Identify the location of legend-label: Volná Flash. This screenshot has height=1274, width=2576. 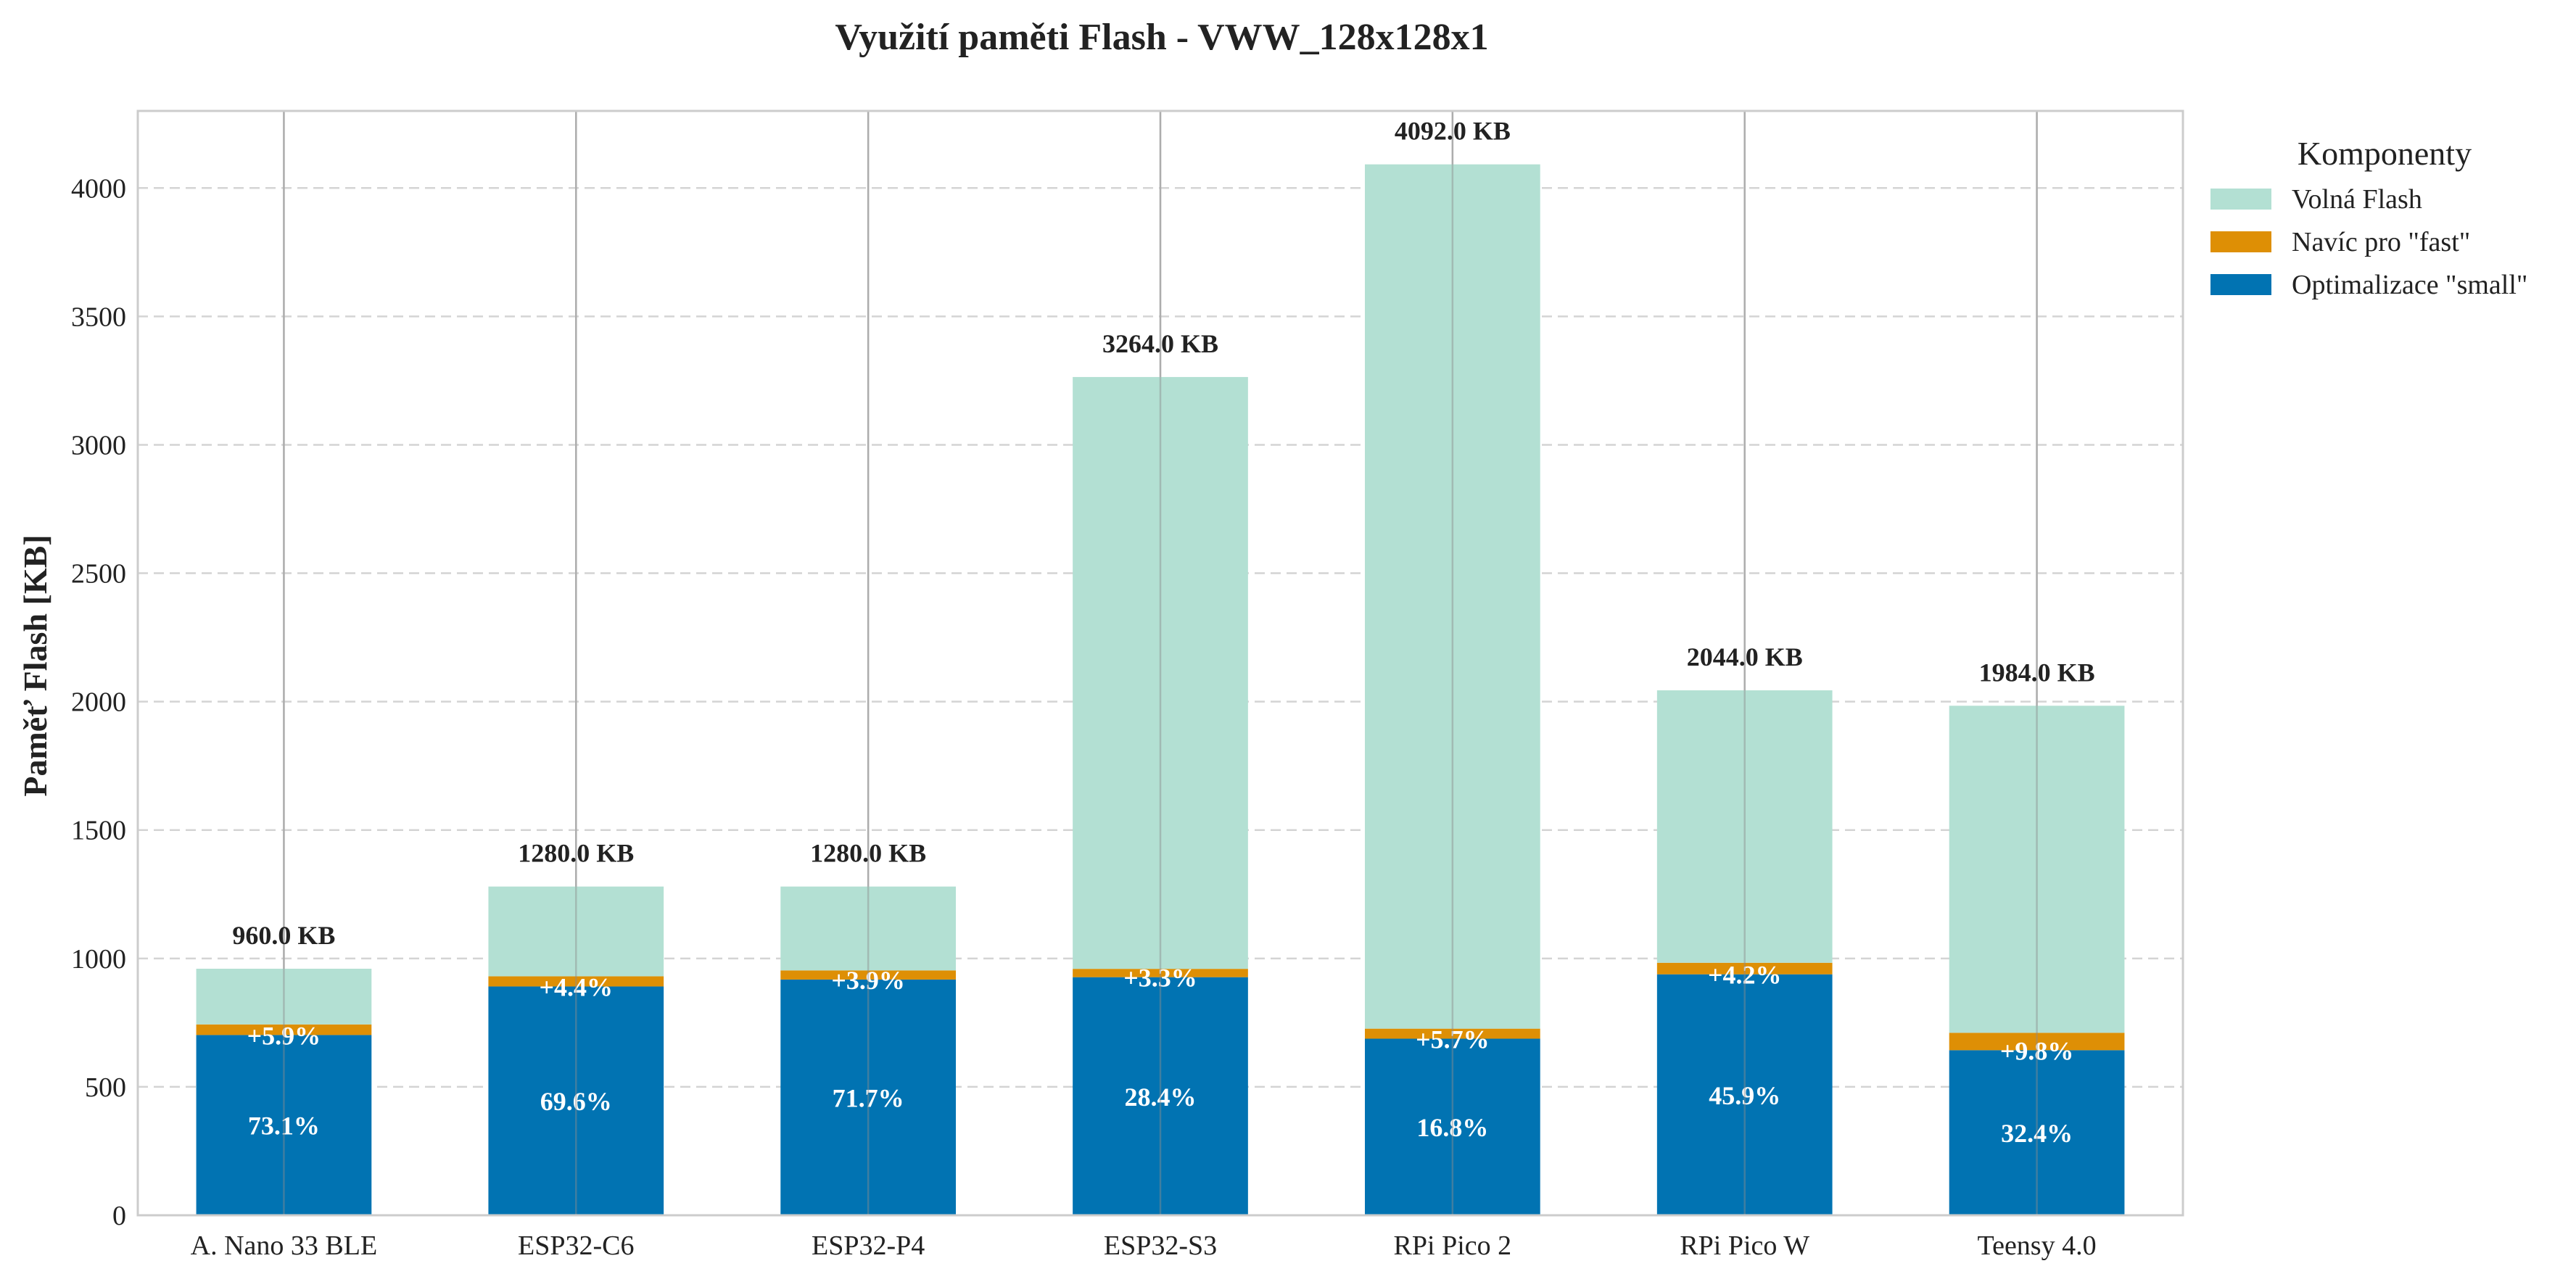
(2357, 199).